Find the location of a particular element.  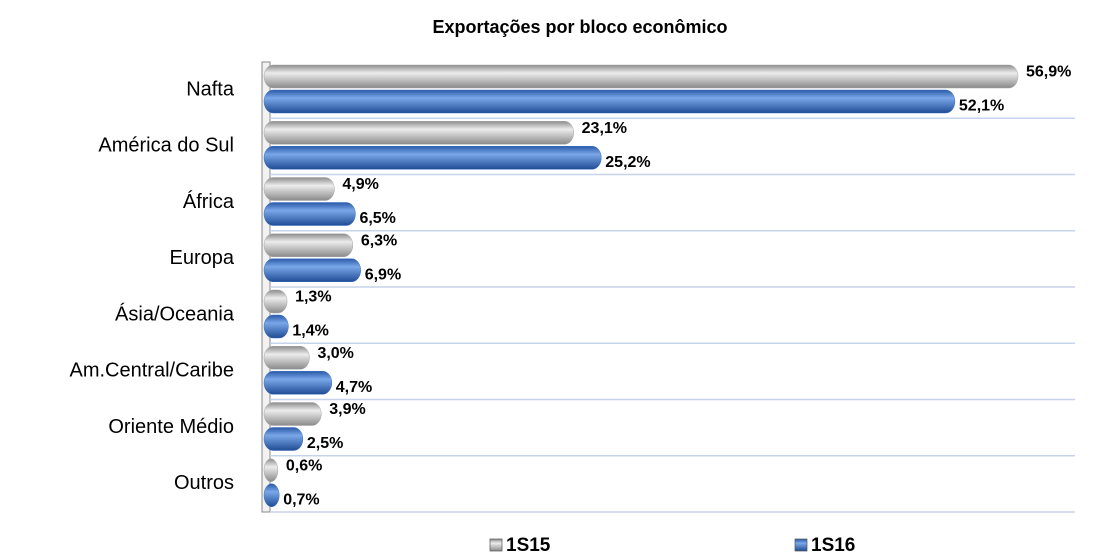

data-label: 4,7% is located at coordinates (354, 387).